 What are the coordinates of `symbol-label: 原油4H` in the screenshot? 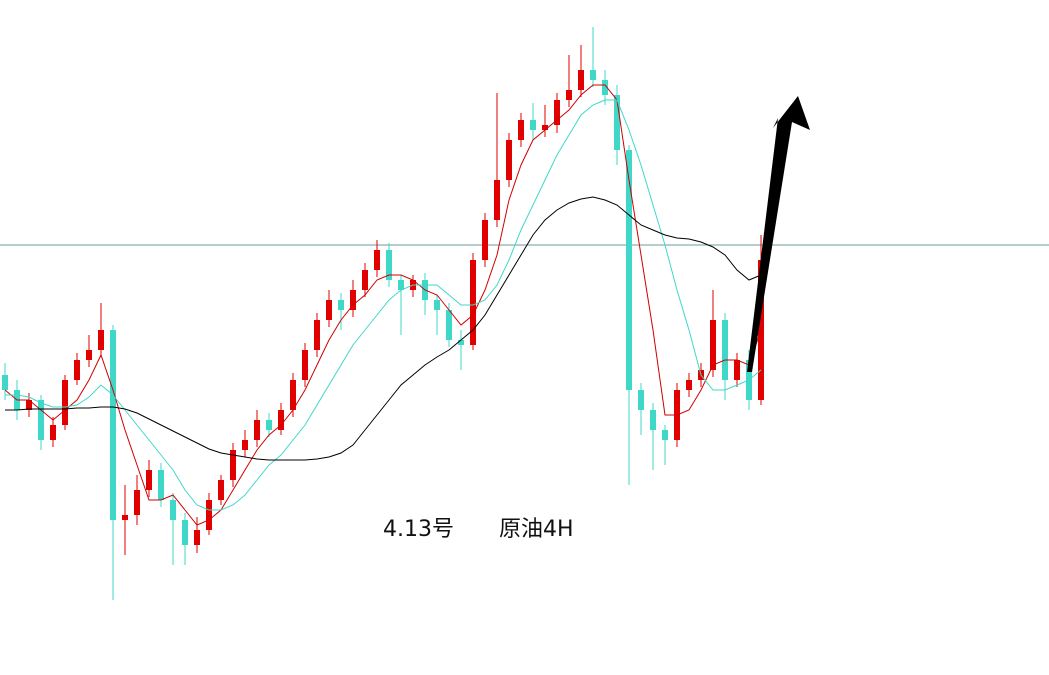 It's located at (536, 529).